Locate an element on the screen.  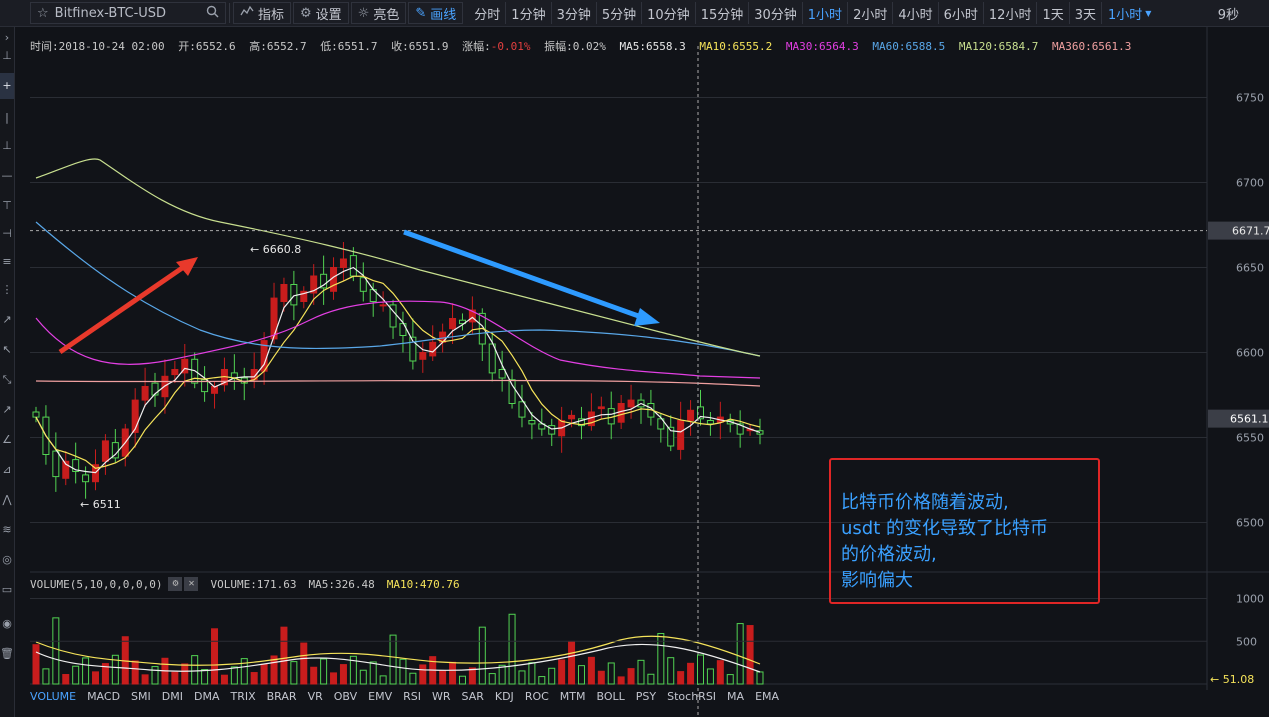
magnet-icon: ◎ is located at coordinates (7, 559).